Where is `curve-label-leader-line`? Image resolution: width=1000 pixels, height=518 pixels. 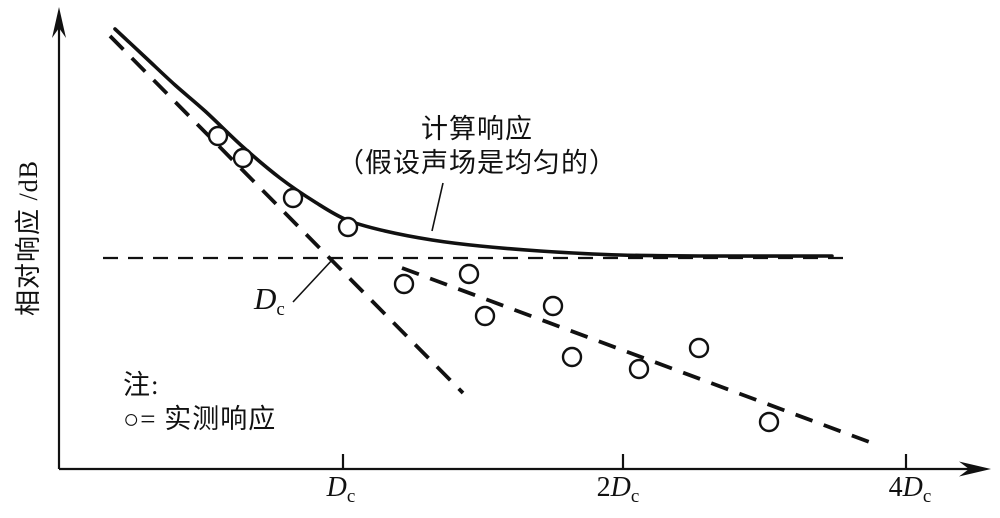
curve-label-leader-line is located at coordinates (437, 207).